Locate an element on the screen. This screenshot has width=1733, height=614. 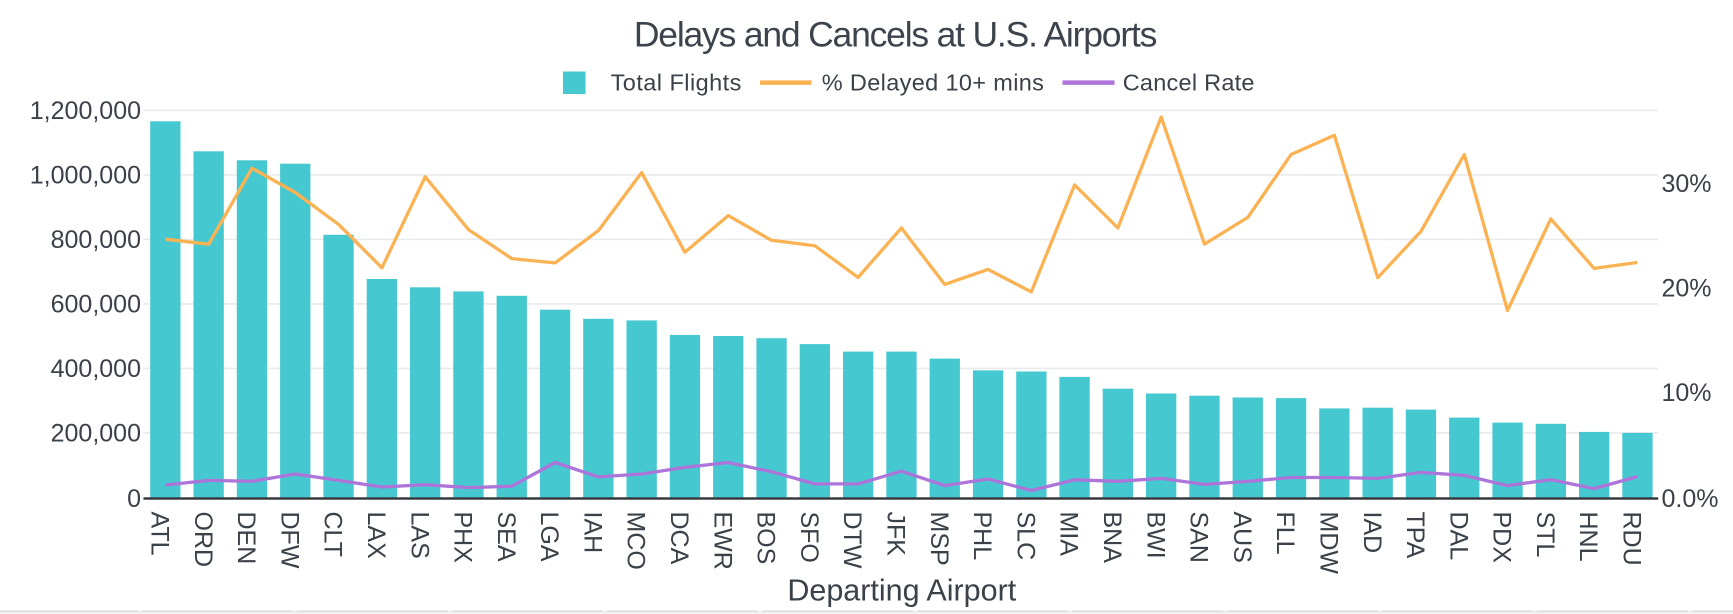
svg-text: Departing Airport is located at coordinates (901, 591).